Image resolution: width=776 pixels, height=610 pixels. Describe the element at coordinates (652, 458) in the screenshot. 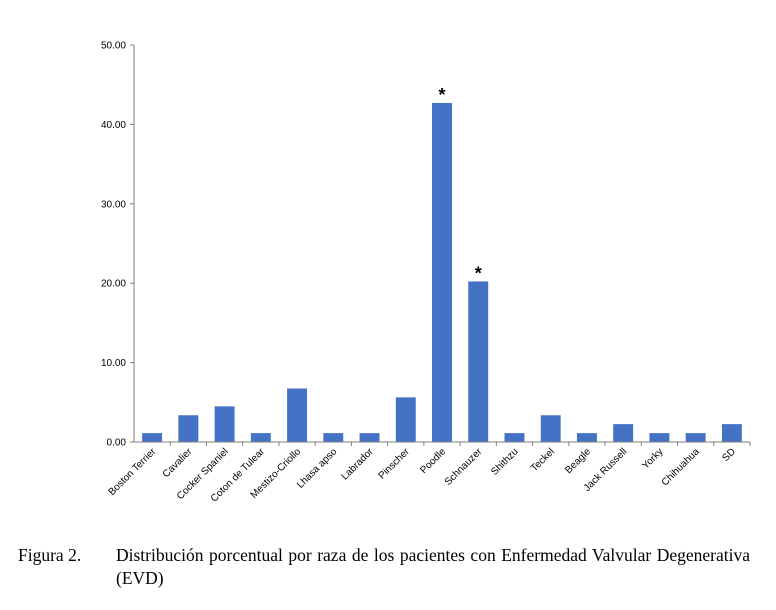

I see `x-tick-label: Yorky` at that location.